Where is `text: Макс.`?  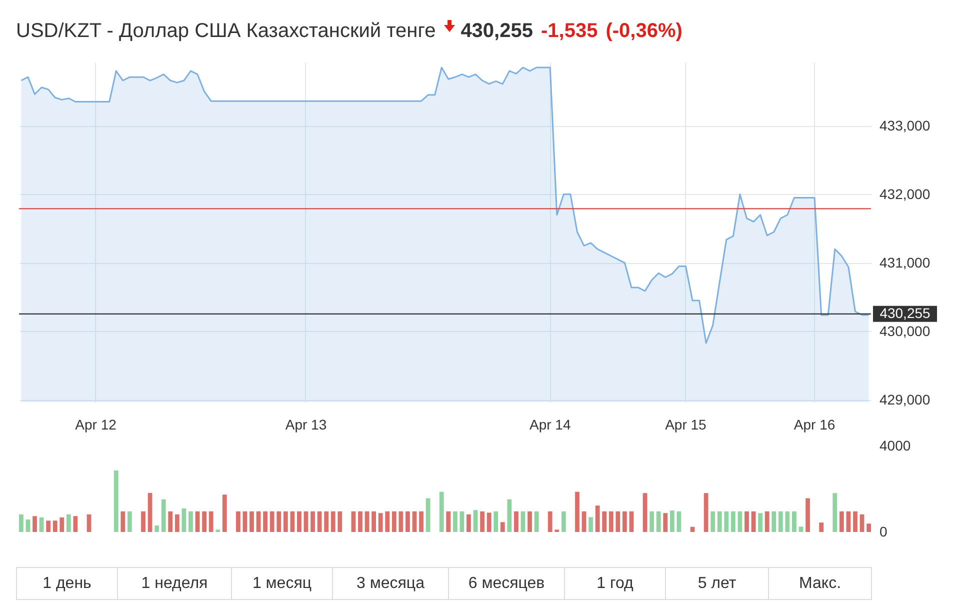 text: Макс. is located at coordinates (819, 583).